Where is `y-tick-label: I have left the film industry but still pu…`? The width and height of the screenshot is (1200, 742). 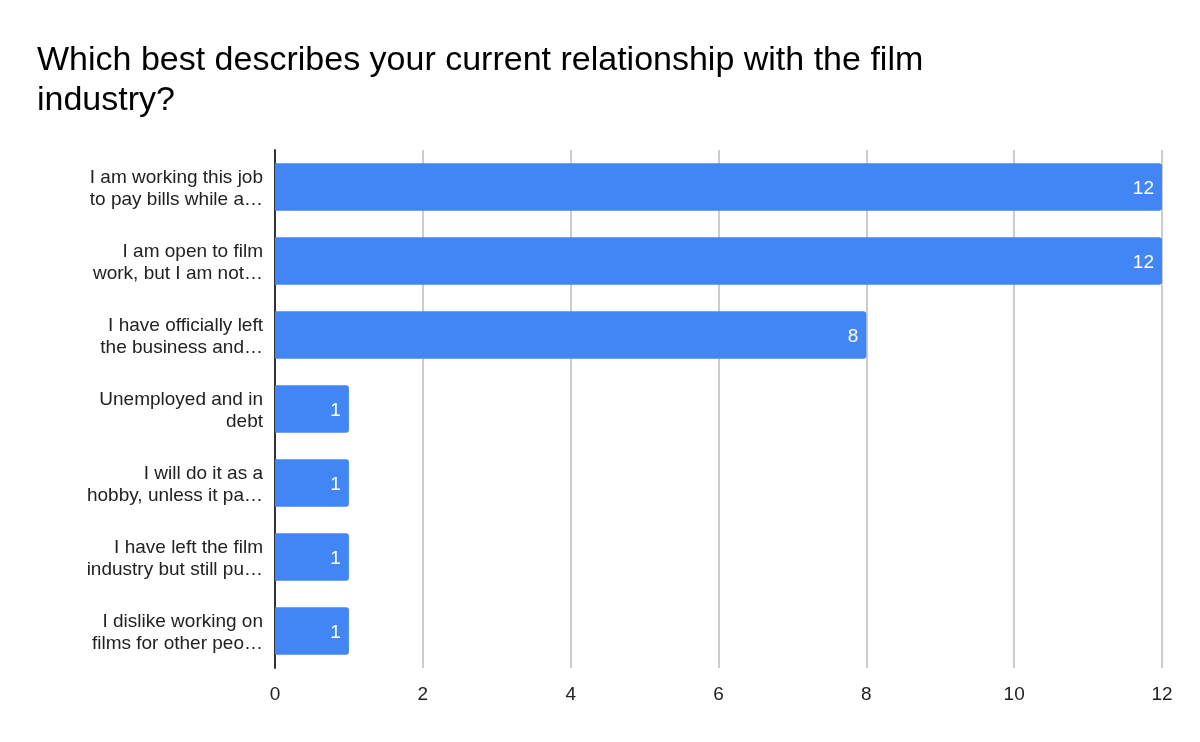 y-tick-label: I have left the film industry but still pu… is located at coordinates (174, 557).